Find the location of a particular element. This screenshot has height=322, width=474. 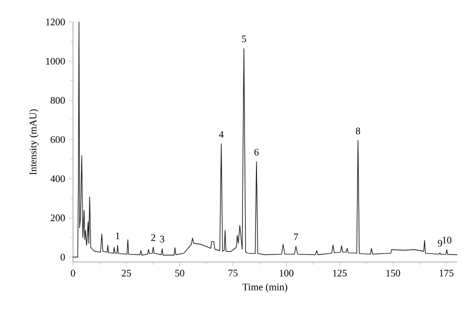

annotation: 3 is located at coordinates (162, 239).